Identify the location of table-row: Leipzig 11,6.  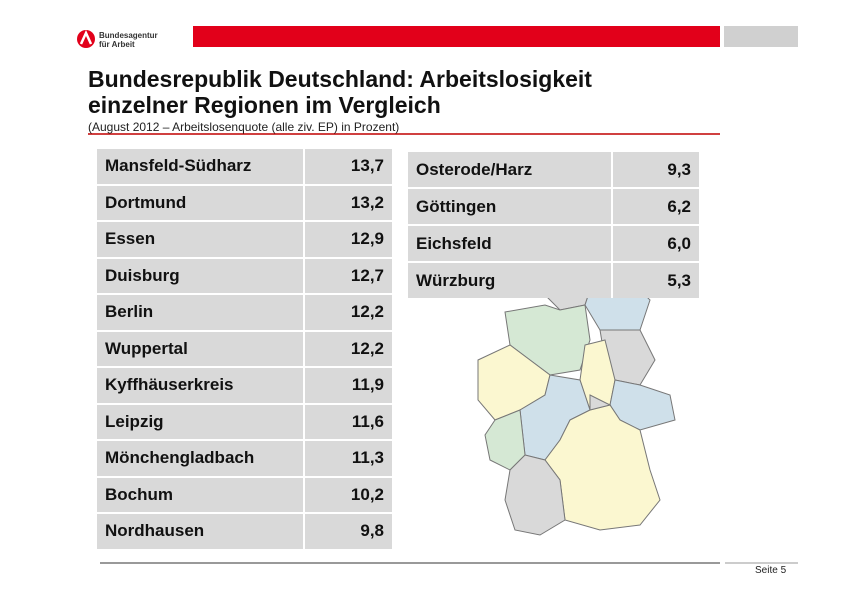
(244, 421).